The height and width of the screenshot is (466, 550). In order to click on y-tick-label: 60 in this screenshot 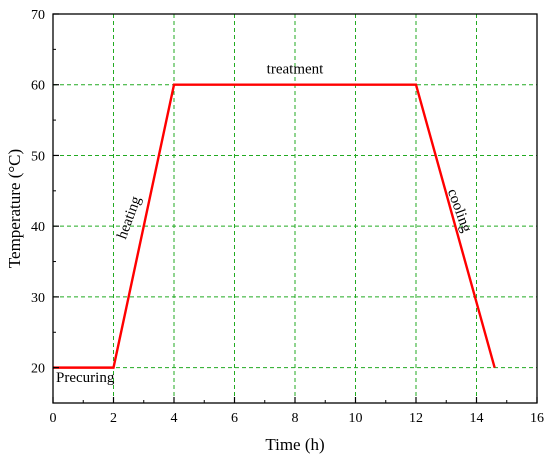, I will do `click(38, 86)`.